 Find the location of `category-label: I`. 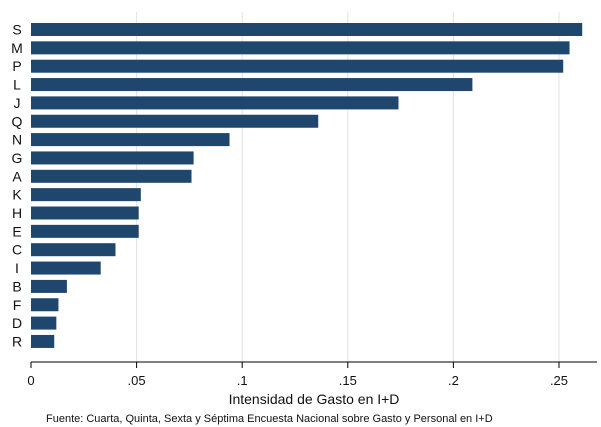

category-label: I is located at coordinates (17, 268).